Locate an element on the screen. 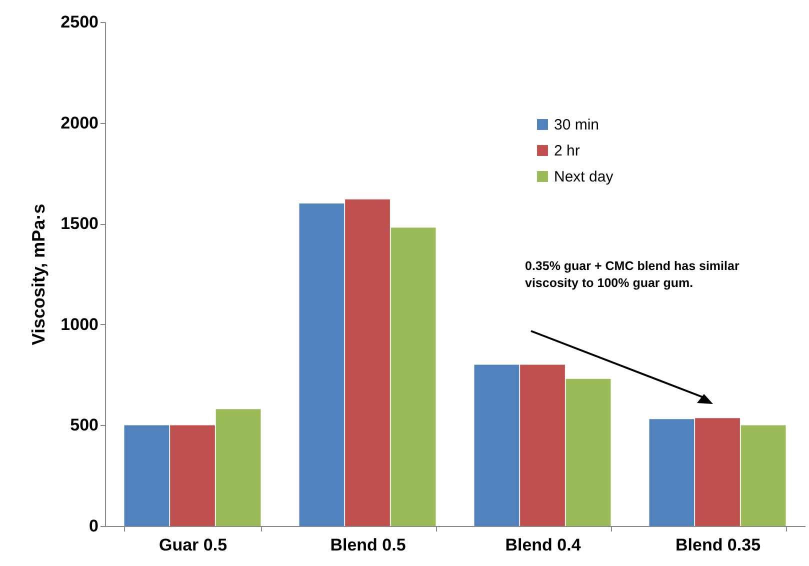 The image size is (809, 566). legend-label: 30 min is located at coordinates (577, 125).